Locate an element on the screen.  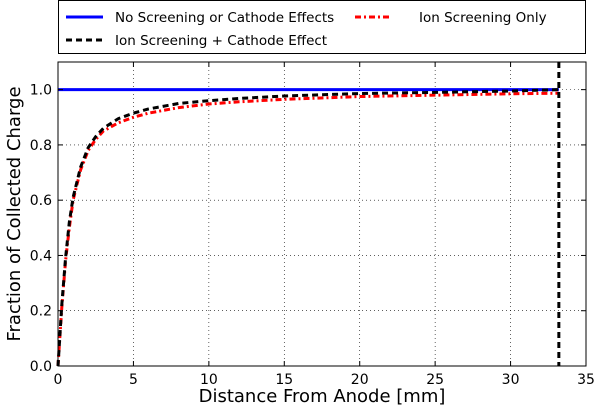
x-tick-label: 35 is located at coordinates (586, 380).